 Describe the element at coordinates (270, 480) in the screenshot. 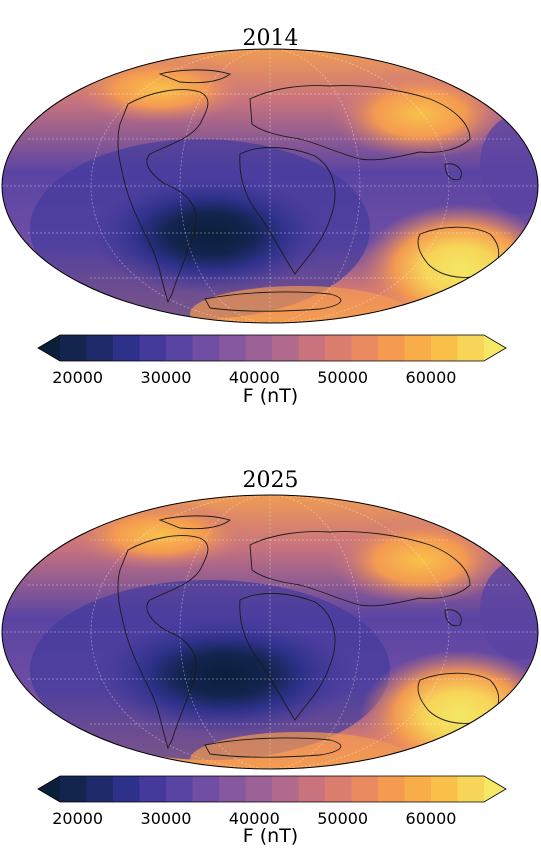

I see `map-title: 2025` at that location.